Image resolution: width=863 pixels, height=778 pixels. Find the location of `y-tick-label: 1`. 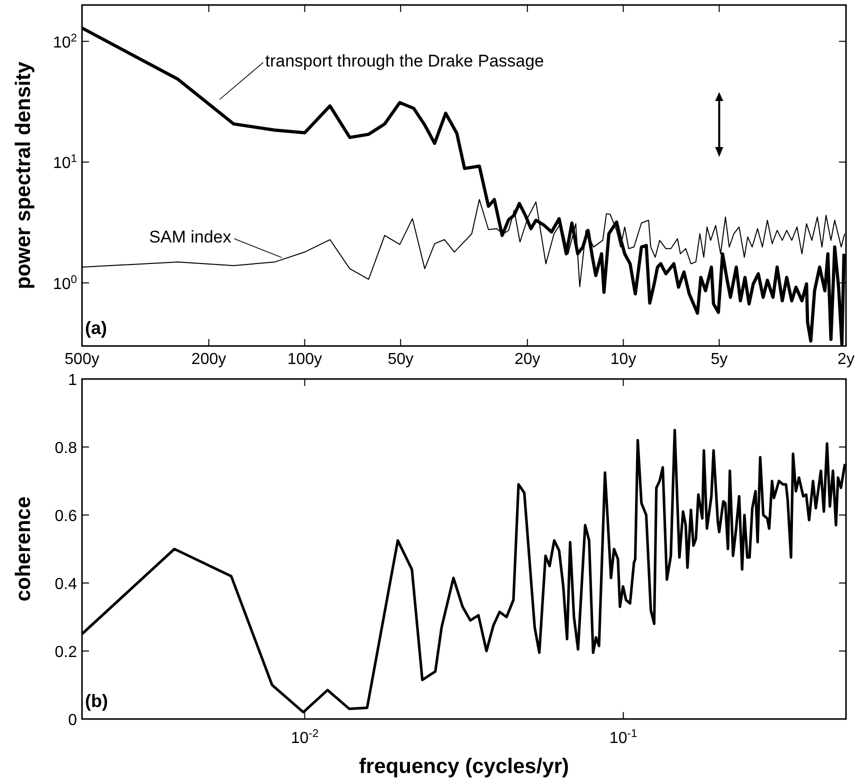

y-tick-label: 1 is located at coordinates (73, 380).